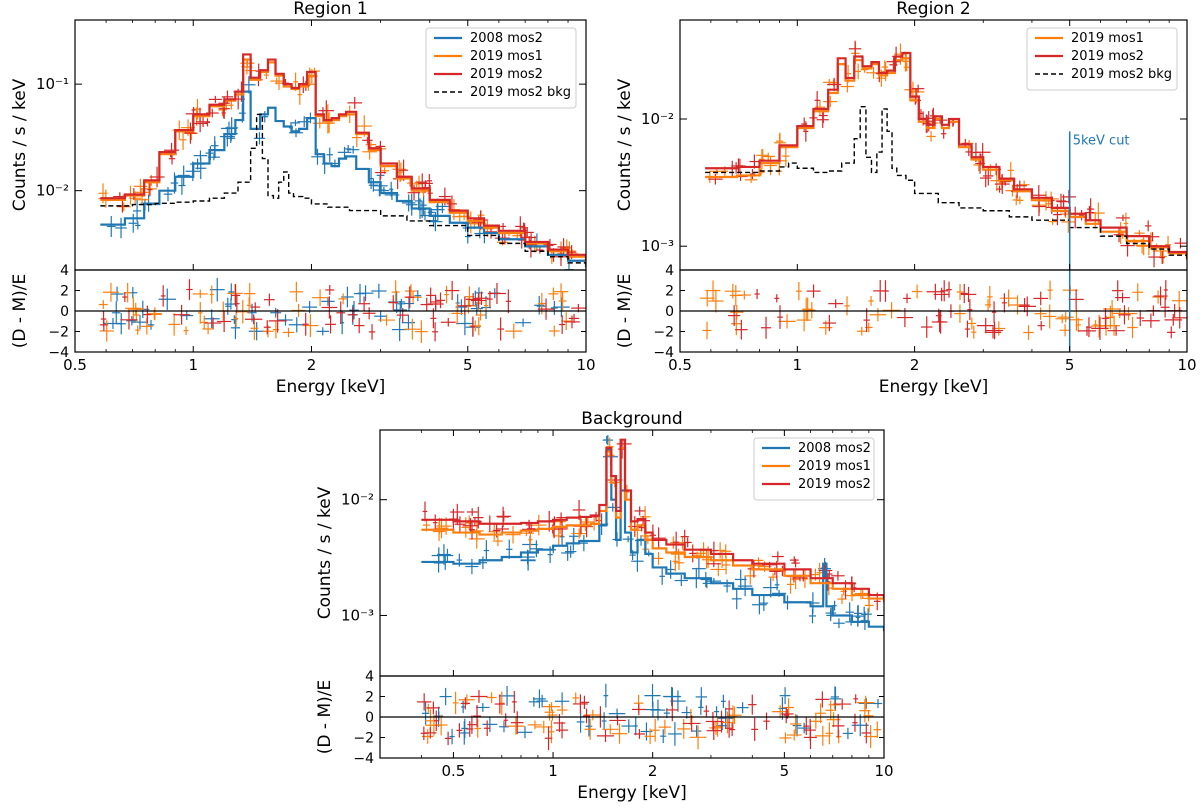 This screenshot has width=1200, height=811. Describe the element at coordinates (631, 419) in the screenshot. I see `panel-title: Background` at that location.